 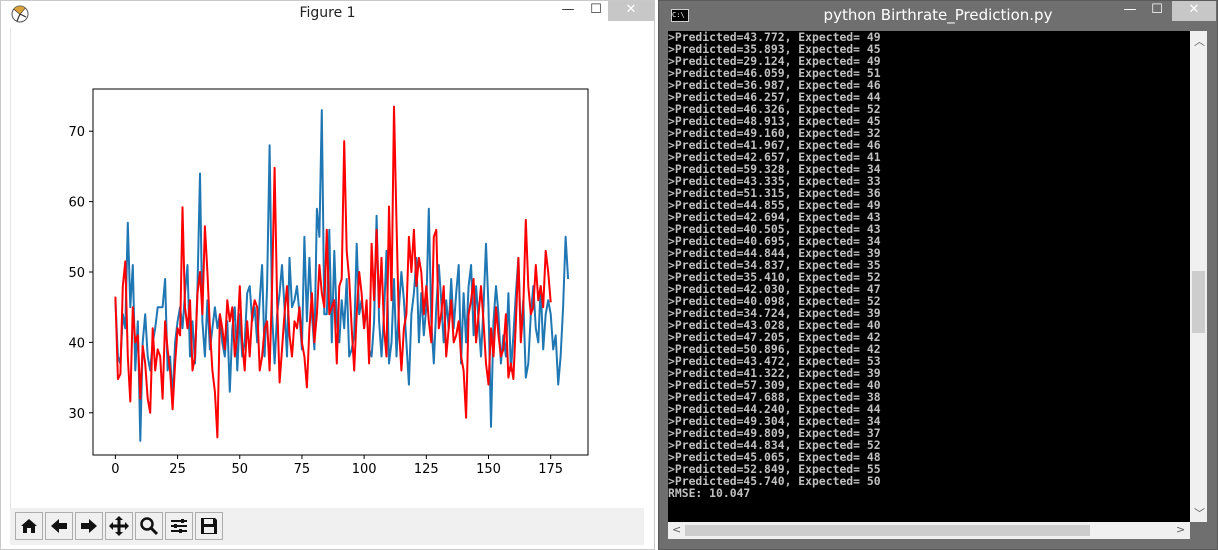 I want to click on console-line: >Predicted=59.328, Expected= 34, so click(x=774, y=169).